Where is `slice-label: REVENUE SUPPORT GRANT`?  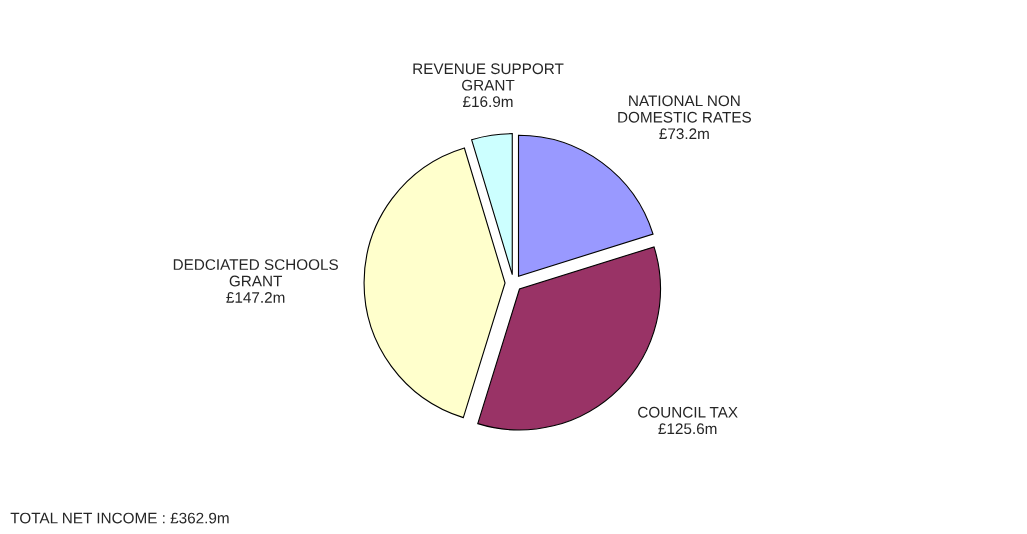
slice-label: REVENUE SUPPORT GRANT is located at coordinates (488, 77).